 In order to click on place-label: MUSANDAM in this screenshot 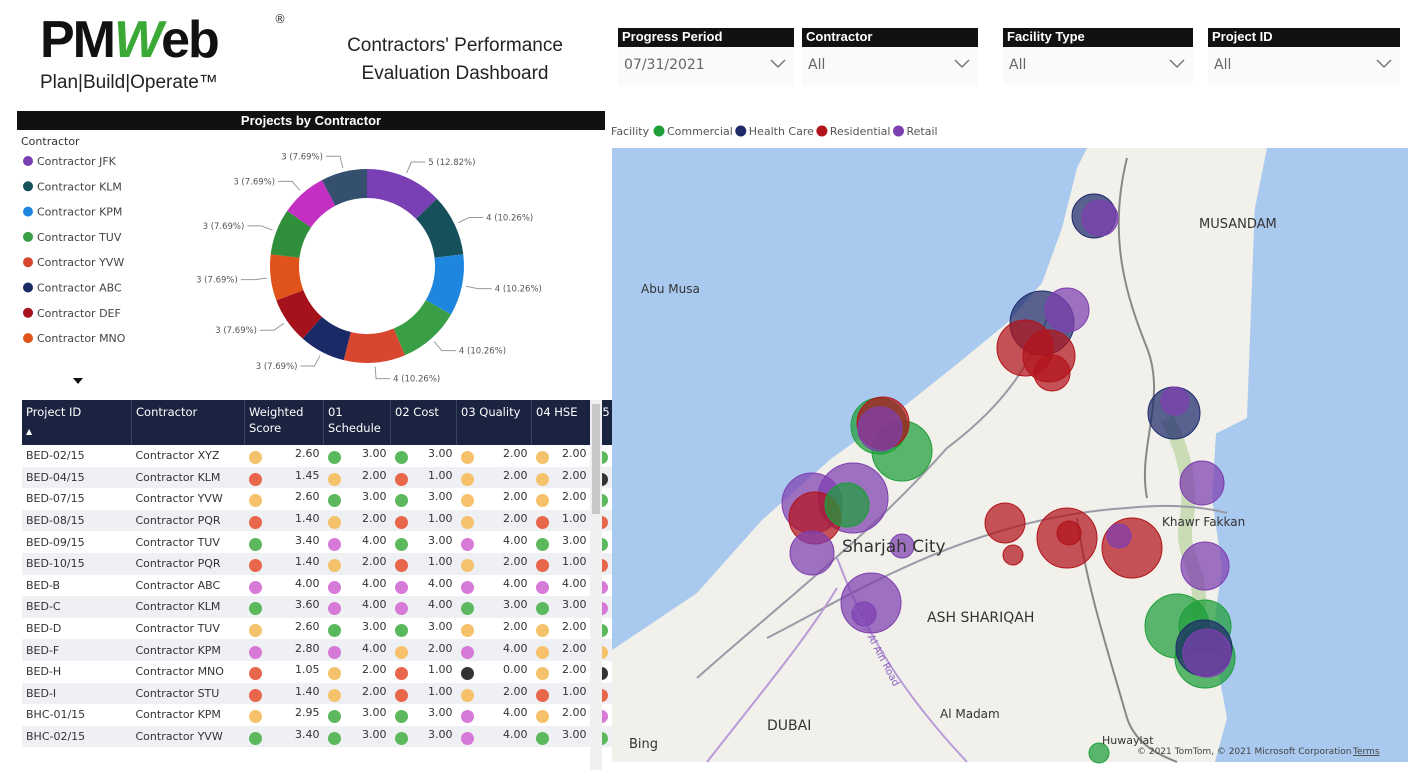, I will do `click(1238, 224)`.